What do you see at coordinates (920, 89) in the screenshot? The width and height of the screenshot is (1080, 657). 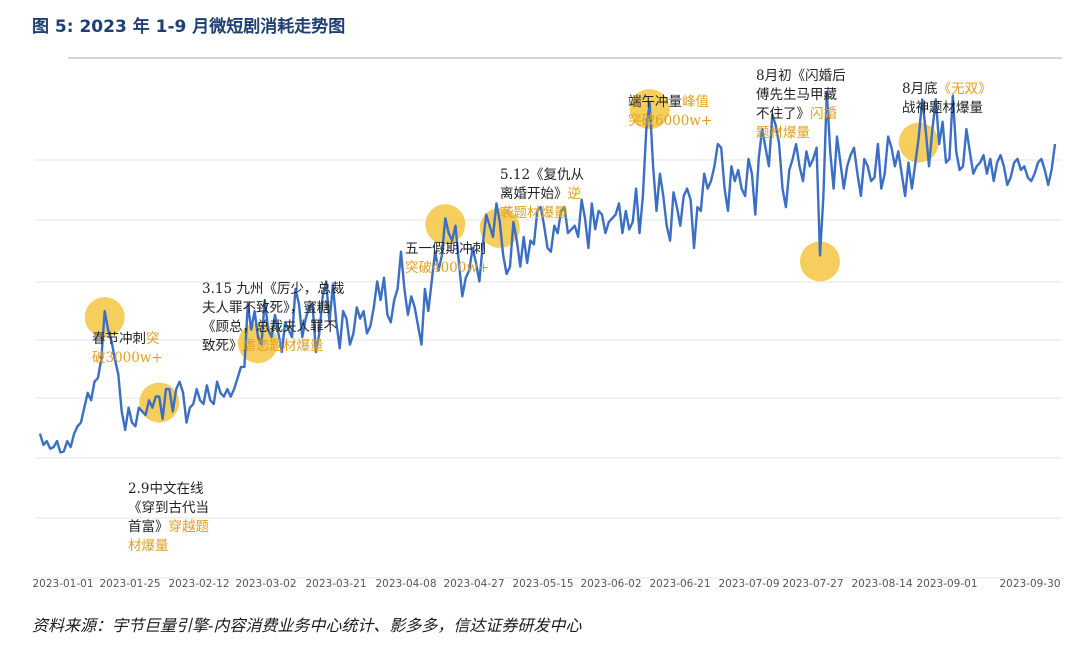 I see `annotation-text: 8月底` at bounding box center [920, 89].